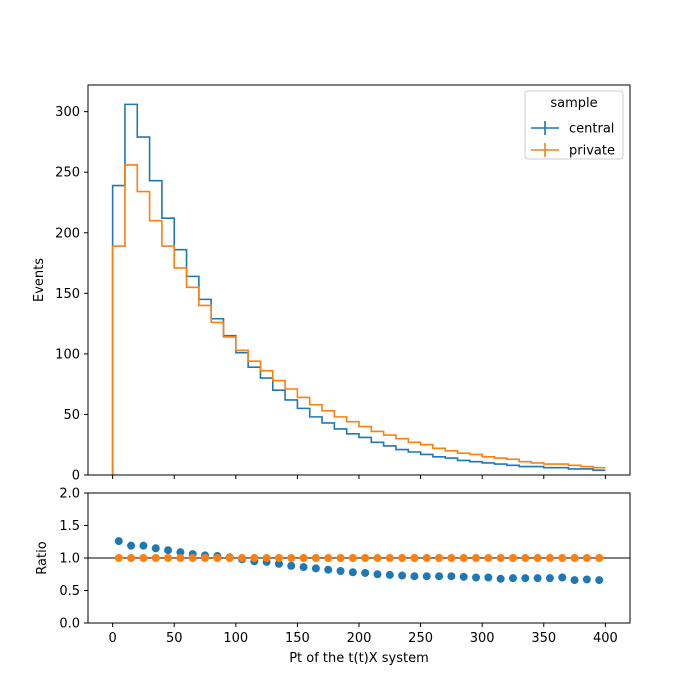 The image size is (700, 700). Describe the element at coordinates (69, 591) in the screenshot. I see `ratio-y-tick-label: 0.5` at that location.